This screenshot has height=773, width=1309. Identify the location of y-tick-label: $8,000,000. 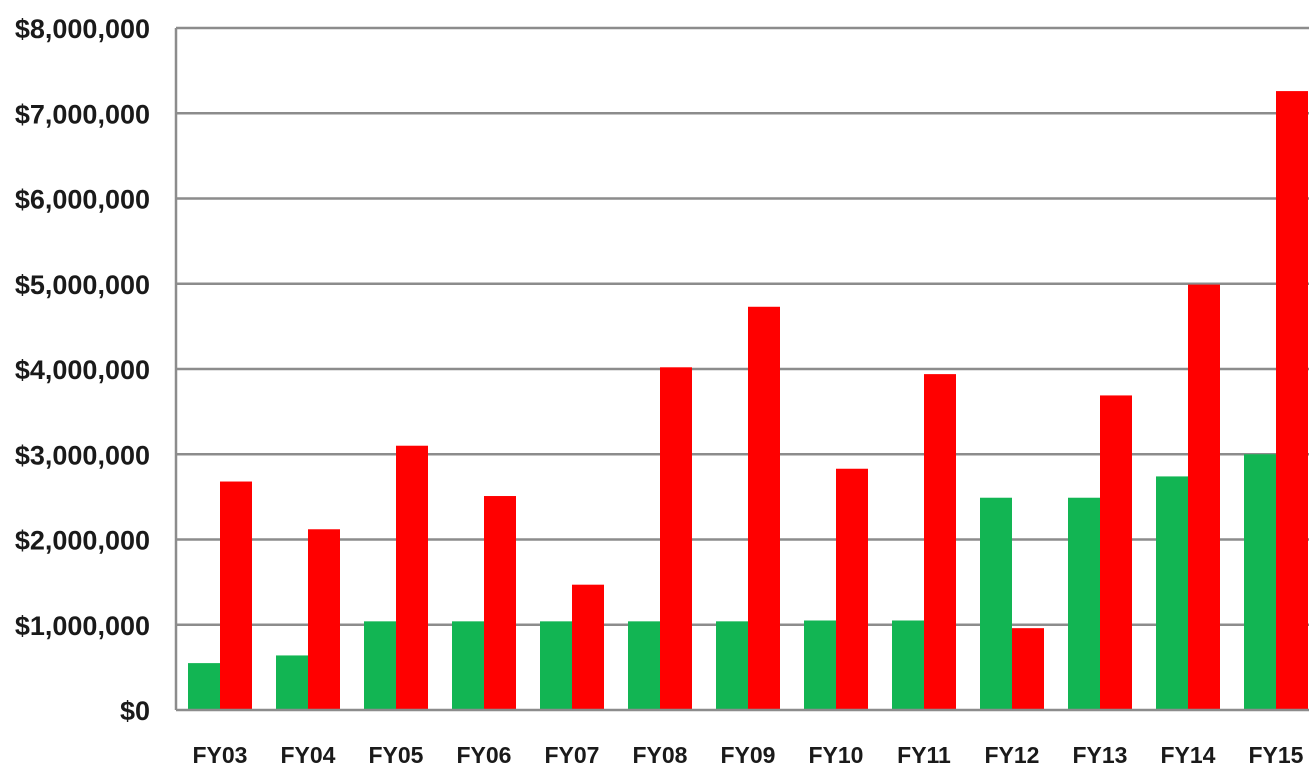
(82, 29).